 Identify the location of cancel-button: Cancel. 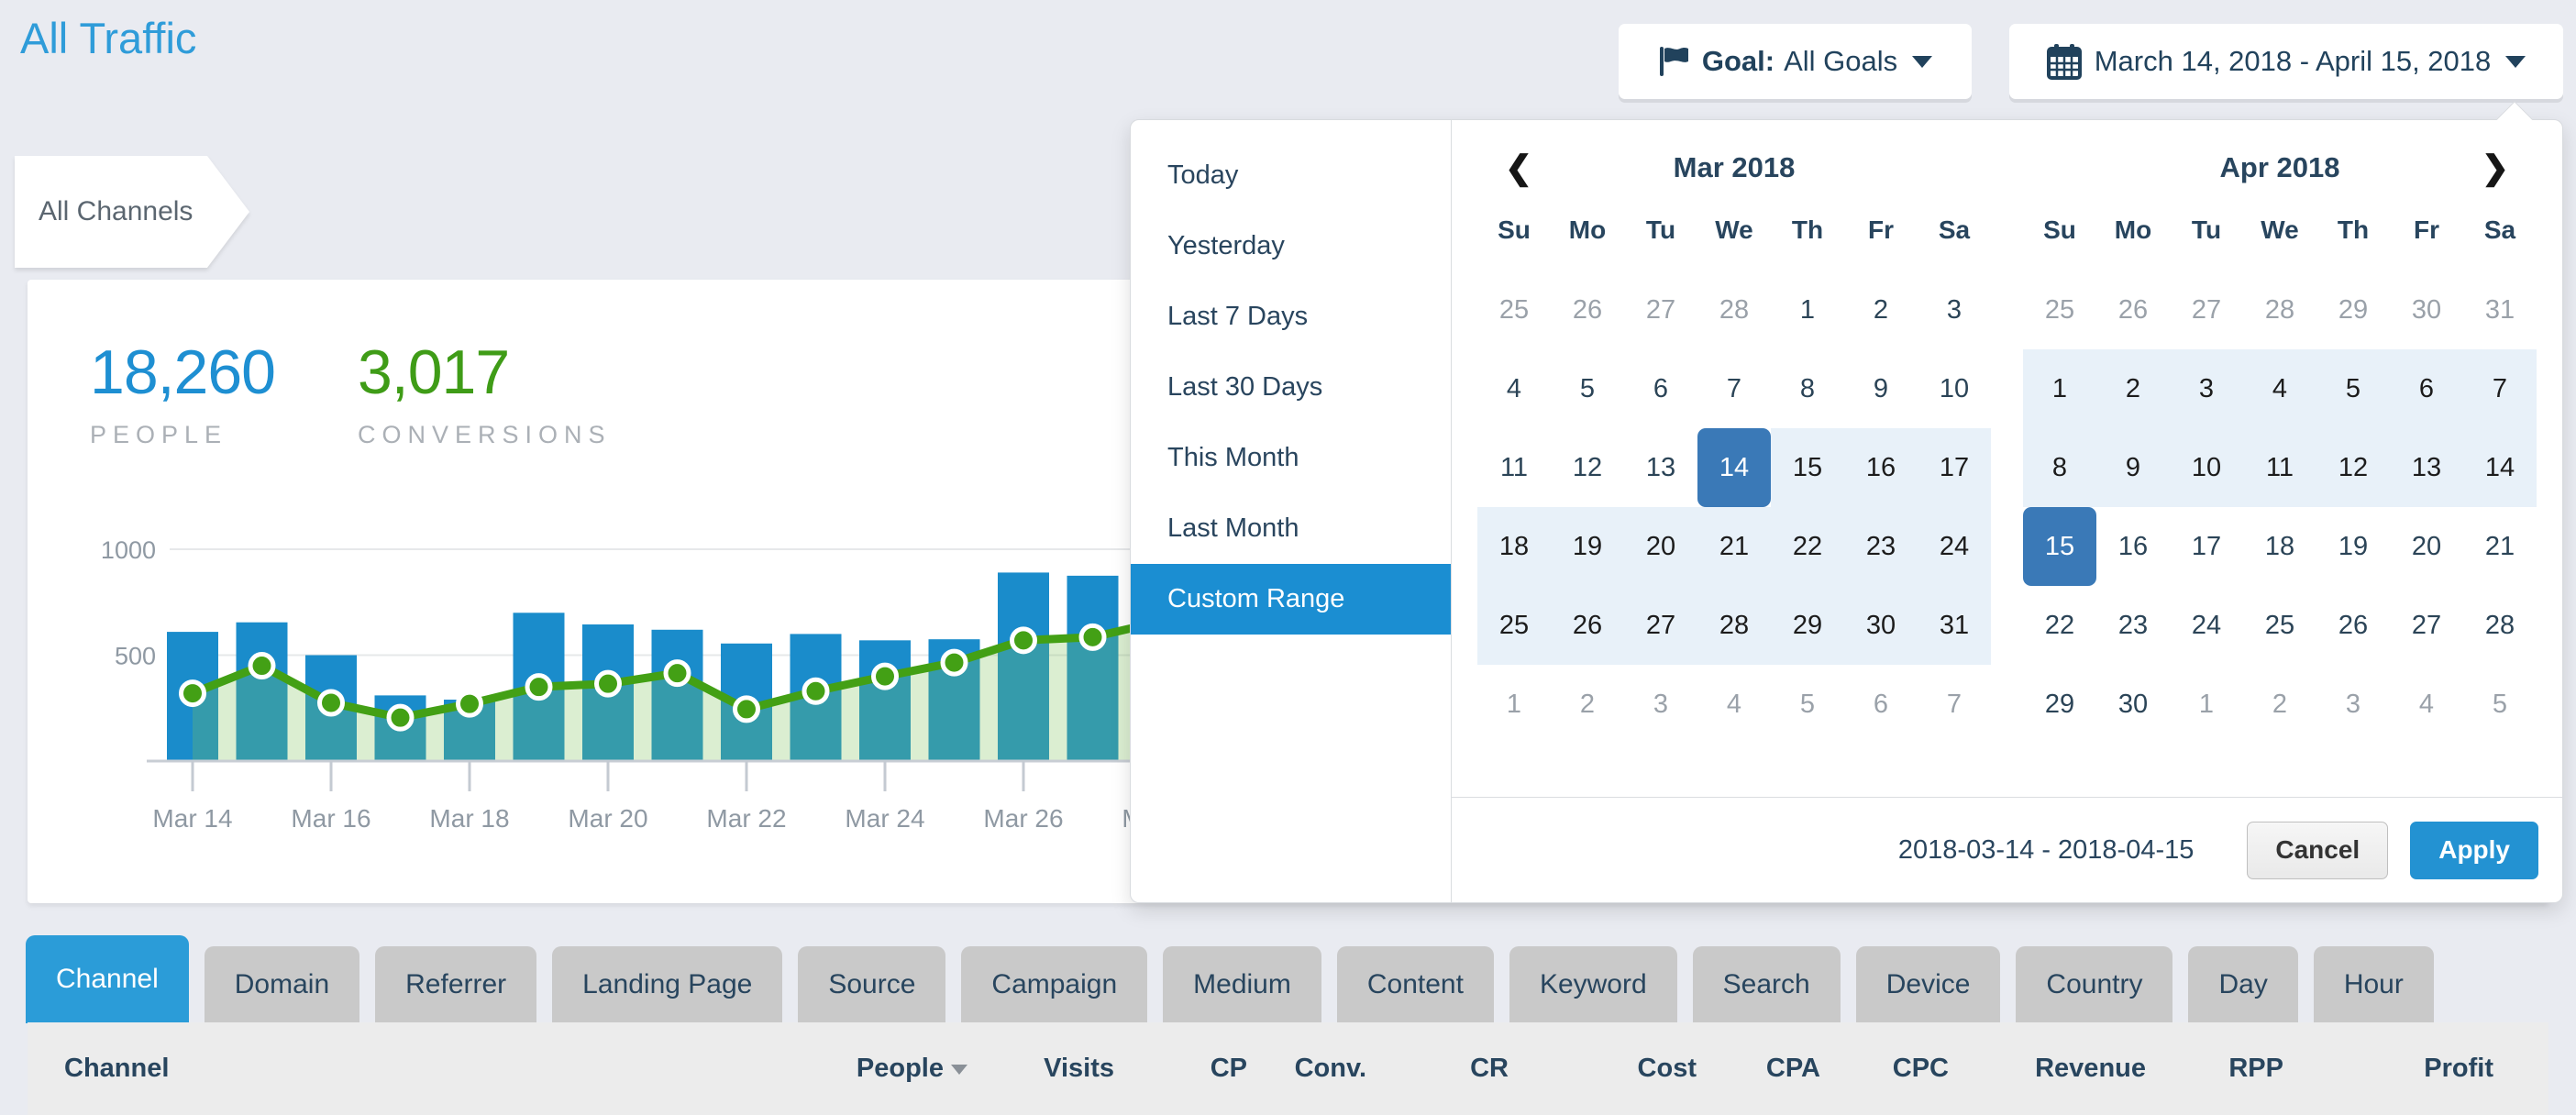
(2318, 850).